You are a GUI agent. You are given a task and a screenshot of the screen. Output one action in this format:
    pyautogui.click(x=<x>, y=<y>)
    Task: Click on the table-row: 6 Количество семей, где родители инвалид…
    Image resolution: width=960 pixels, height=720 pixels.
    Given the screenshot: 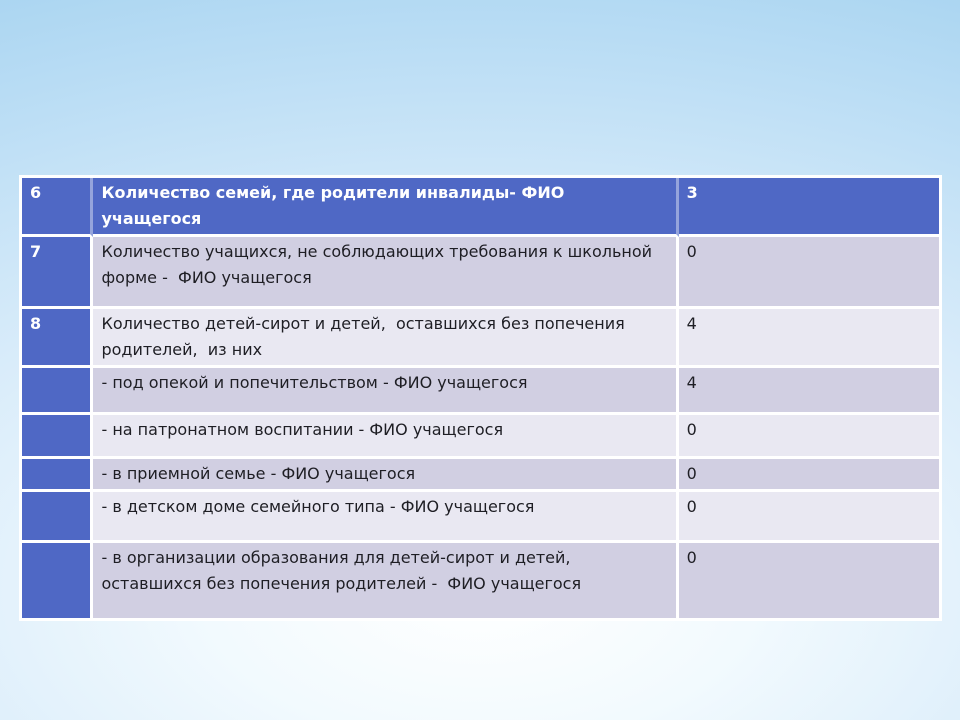 What is the action you would take?
    pyautogui.click(x=480, y=207)
    